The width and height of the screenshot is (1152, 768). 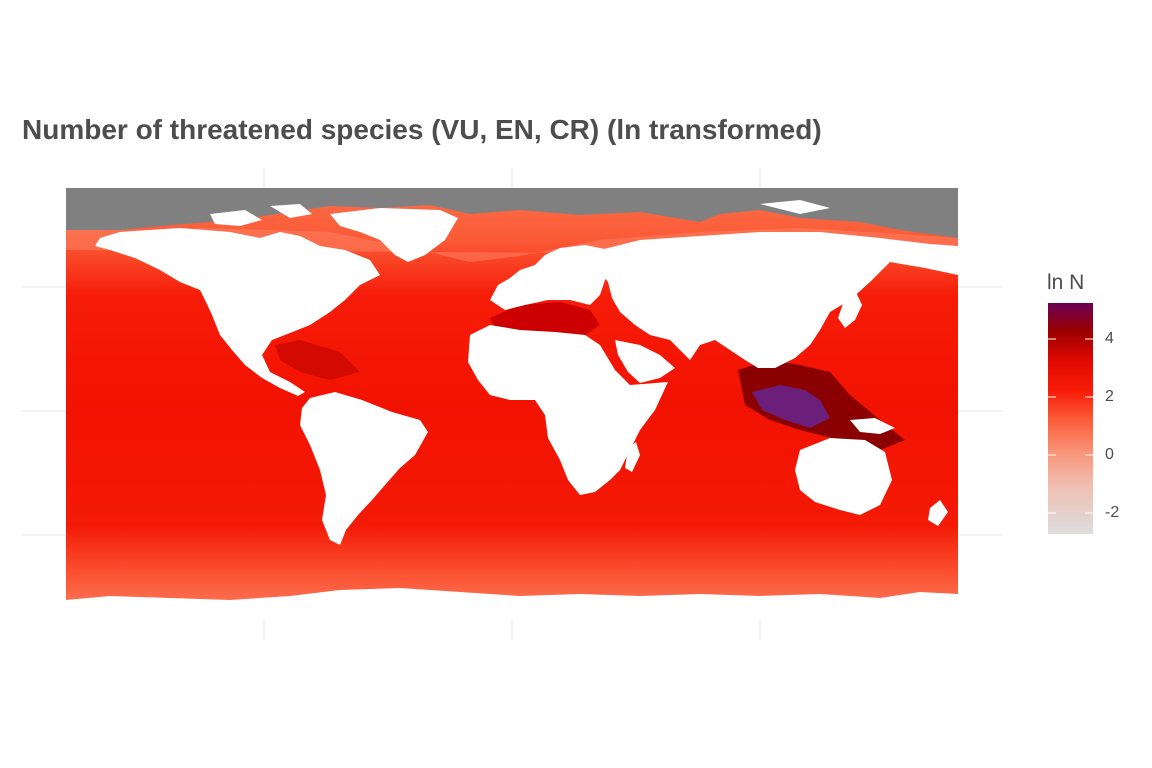 I want to click on land-africa, so click(x=568, y=410).